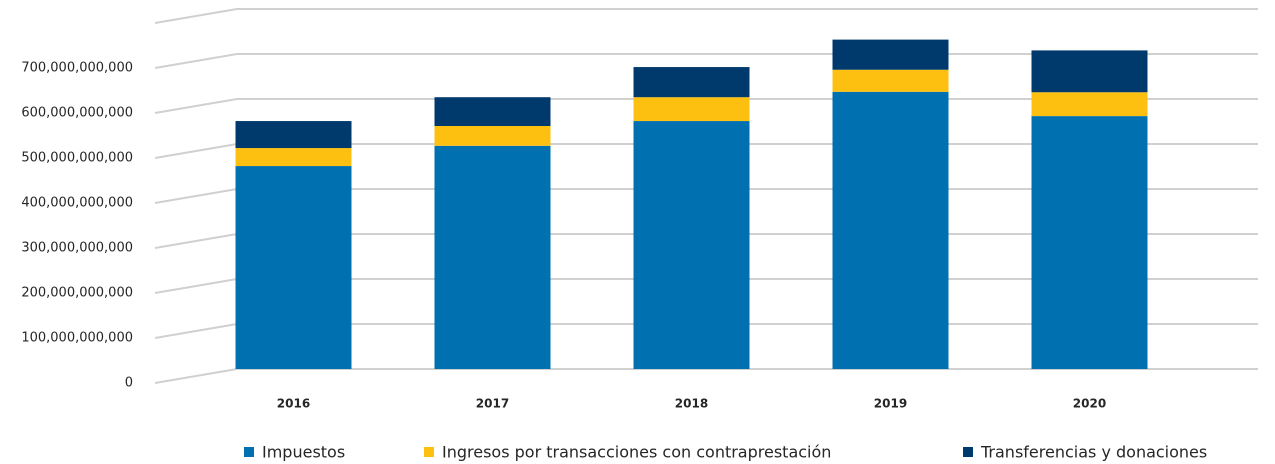 This screenshot has width=1275, height=464. Describe the element at coordinates (890, 404) in the screenshot. I see `x-tick-label: 2019` at that location.